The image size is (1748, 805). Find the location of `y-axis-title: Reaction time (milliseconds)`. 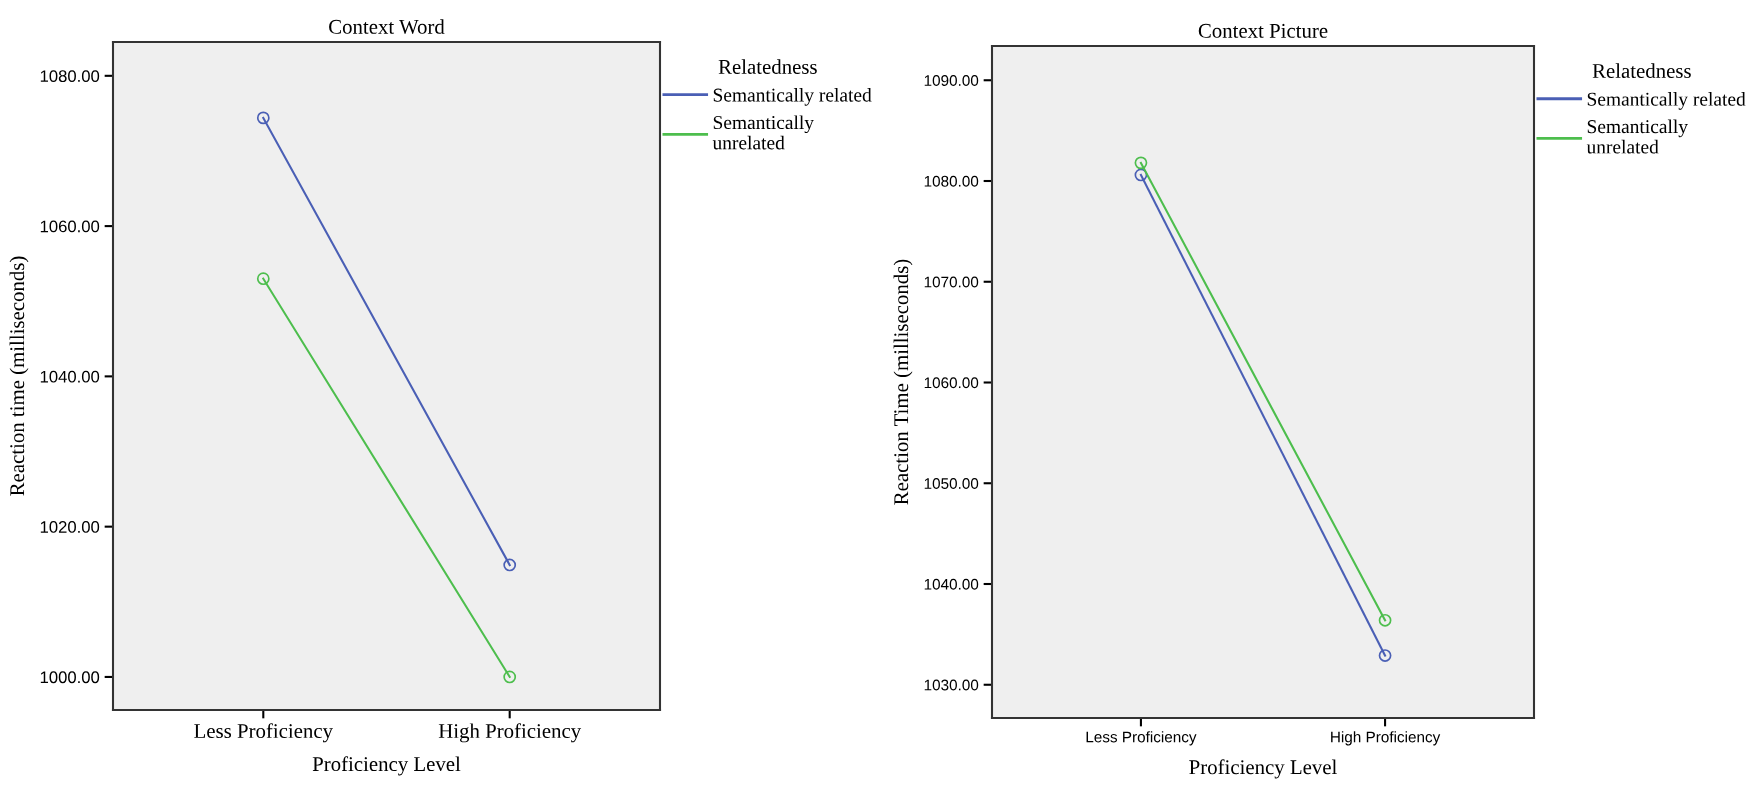

y-axis-title: Reaction time (milliseconds) is located at coordinates (19, 376).